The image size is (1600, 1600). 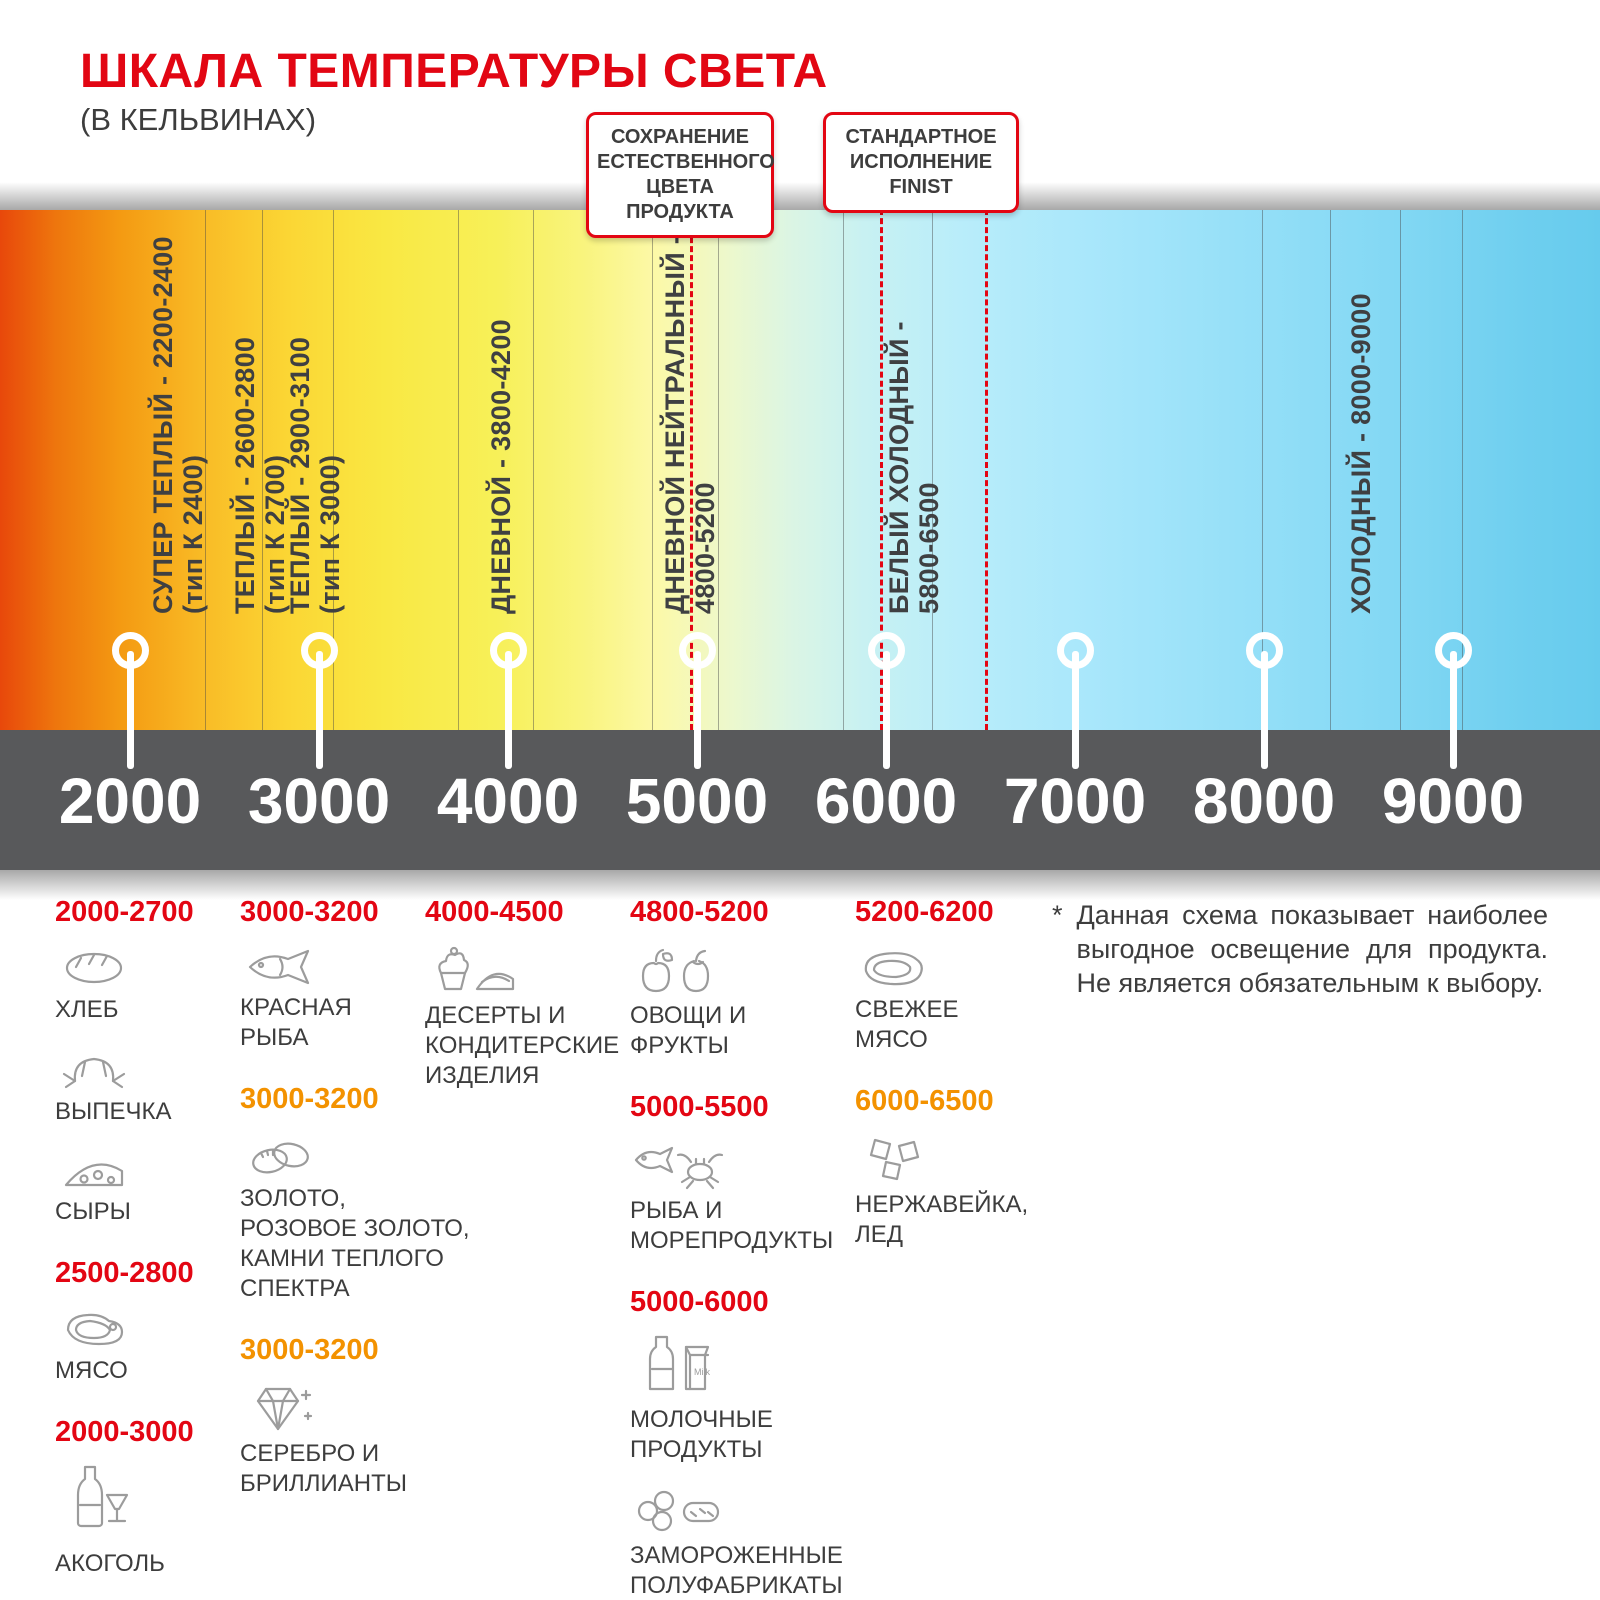 I want to click on zone-label-sub: 4800-5200, so click(x=705, y=548).